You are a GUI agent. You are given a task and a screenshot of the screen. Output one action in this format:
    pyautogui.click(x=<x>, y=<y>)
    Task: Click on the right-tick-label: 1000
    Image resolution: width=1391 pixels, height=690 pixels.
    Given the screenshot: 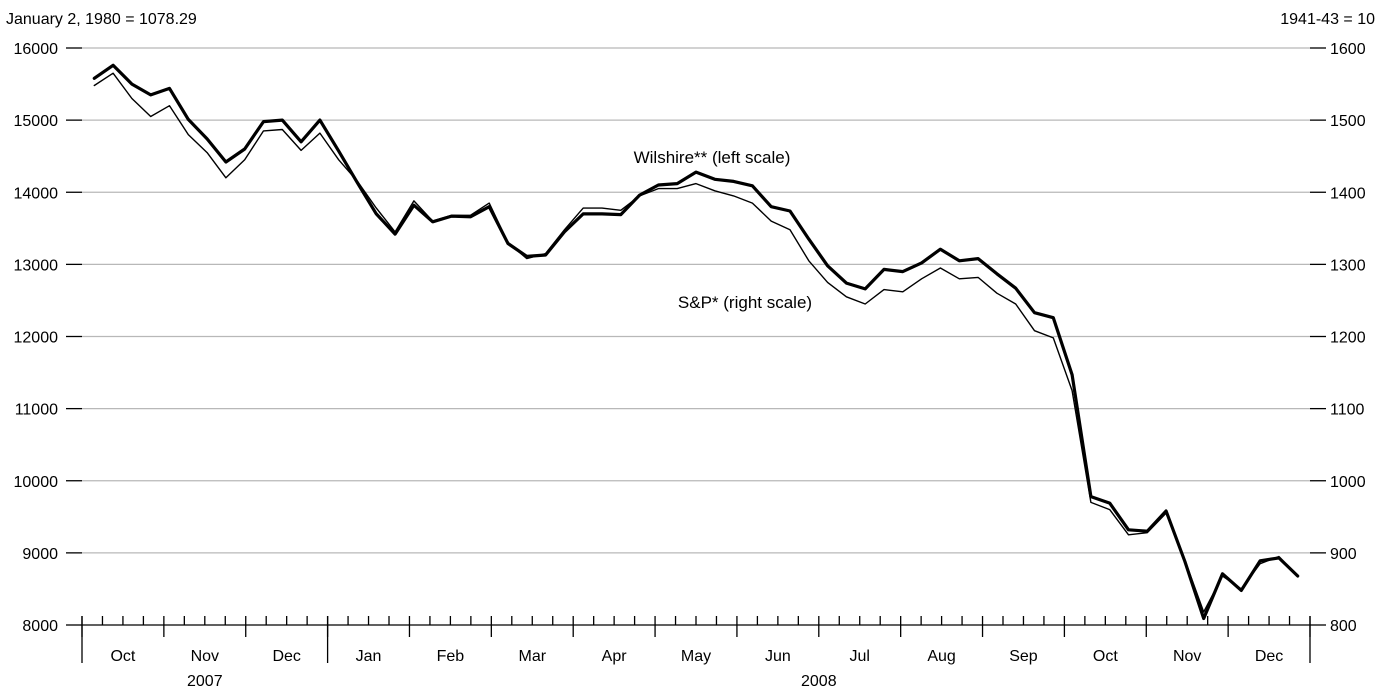 What is the action you would take?
    pyautogui.click(x=1348, y=482)
    